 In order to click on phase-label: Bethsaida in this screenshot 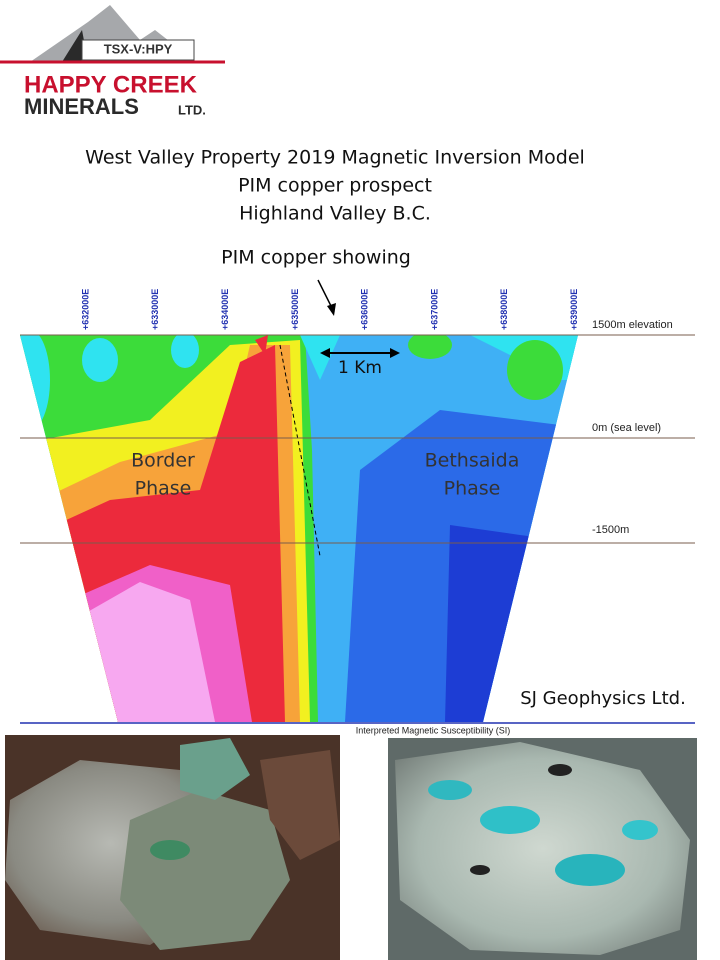, I will do `click(472, 461)`.